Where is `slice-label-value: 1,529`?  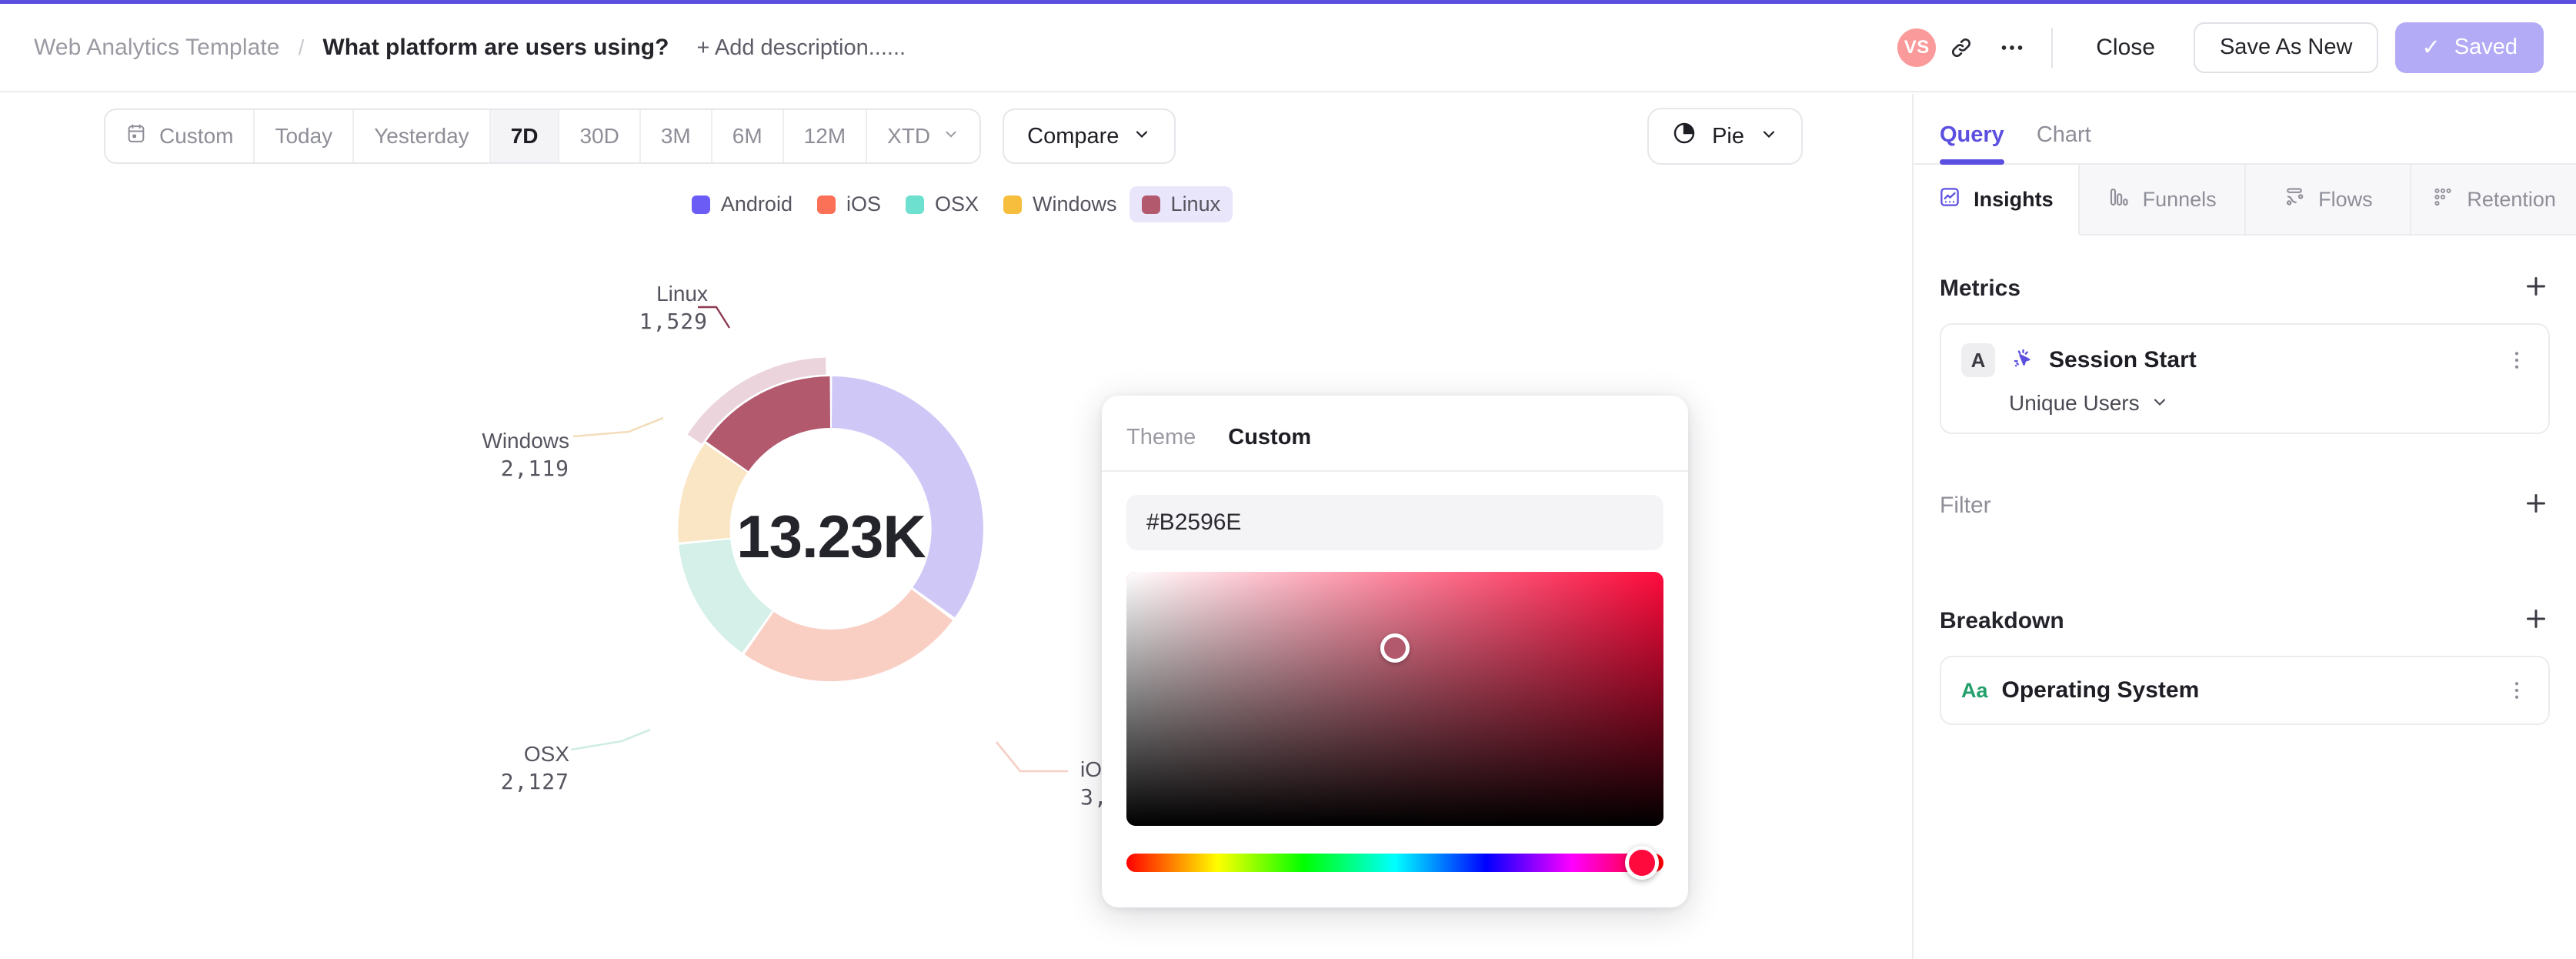
slice-label-value: 1,529 is located at coordinates (674, 321).